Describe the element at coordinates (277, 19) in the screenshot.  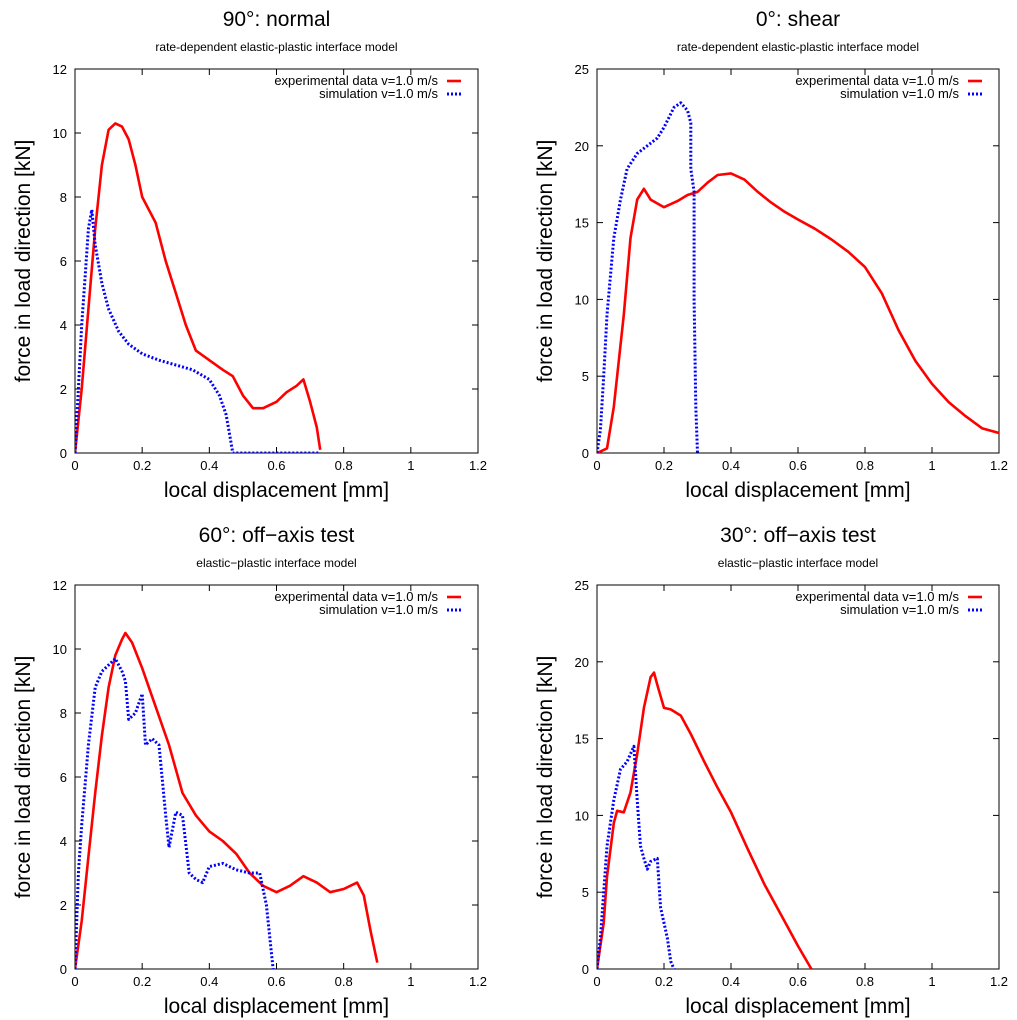
I see `chart-title: 90°: normal` at that location.